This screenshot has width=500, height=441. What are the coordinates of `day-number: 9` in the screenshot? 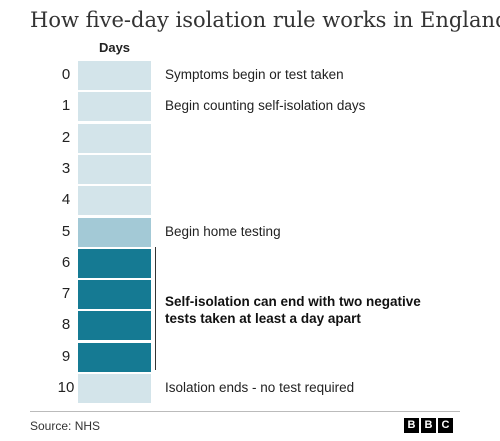 It's located at (66, 356).